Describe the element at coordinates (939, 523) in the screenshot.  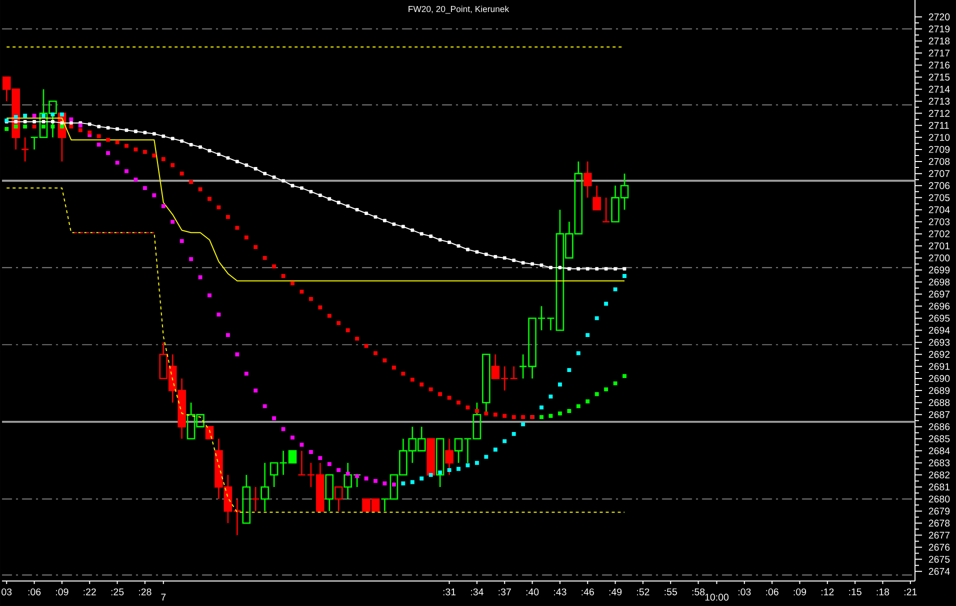
I see `y-tick-label: 2678` at that location.